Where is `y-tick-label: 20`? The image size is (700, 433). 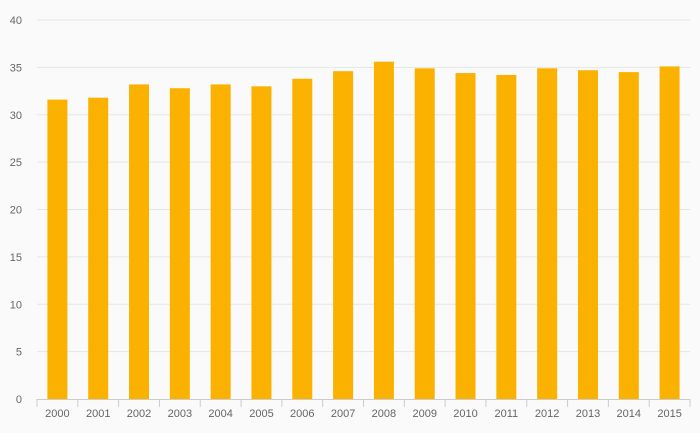 y-tick-label: 20 is located at coordinates (16, 211).